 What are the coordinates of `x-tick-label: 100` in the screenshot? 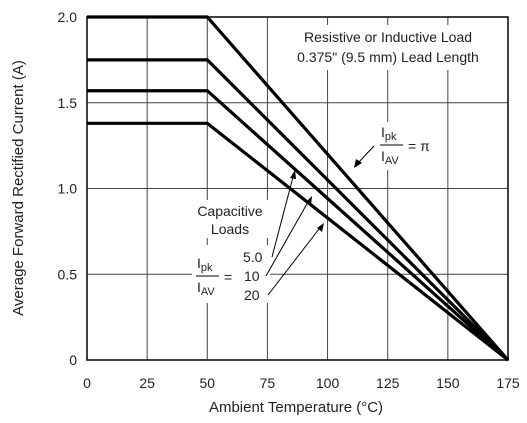 It's located at (328, 383).